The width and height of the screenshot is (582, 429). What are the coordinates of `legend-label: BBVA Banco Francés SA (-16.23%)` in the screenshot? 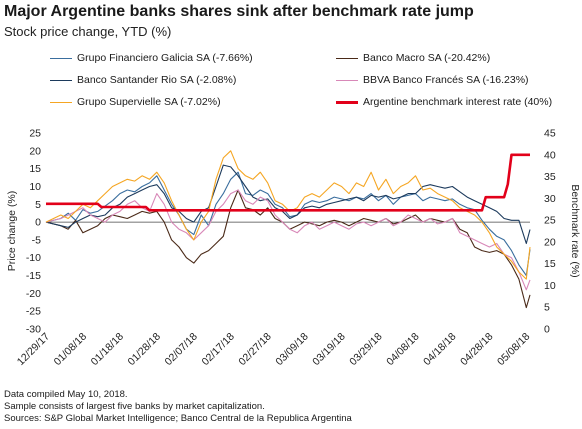 It's located at (446, 80).